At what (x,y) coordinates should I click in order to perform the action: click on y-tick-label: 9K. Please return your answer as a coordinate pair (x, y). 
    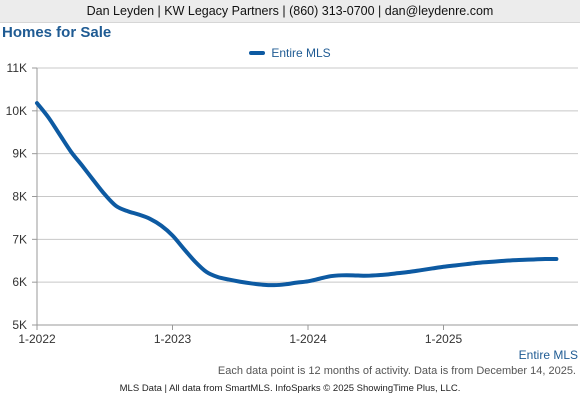
    Looking at the image, I should click on (19, 154).